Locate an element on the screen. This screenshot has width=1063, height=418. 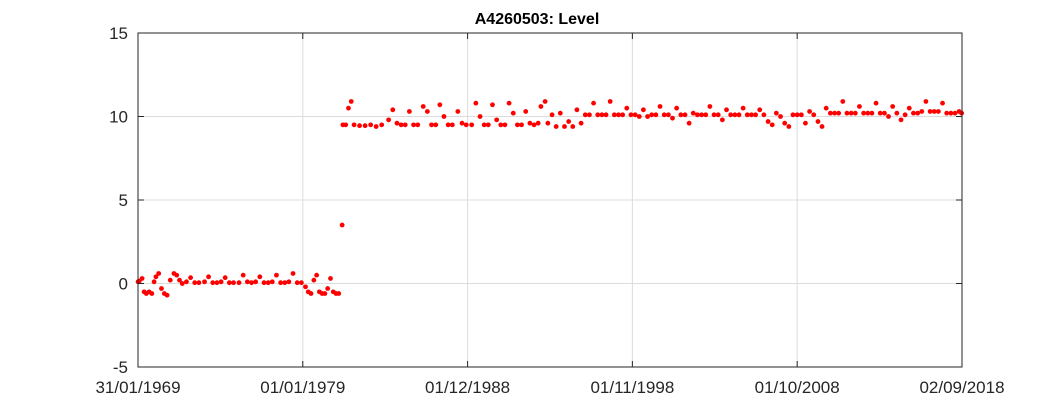
x-tick-label: 02/09/2018 is located at coordinates (961, 387).